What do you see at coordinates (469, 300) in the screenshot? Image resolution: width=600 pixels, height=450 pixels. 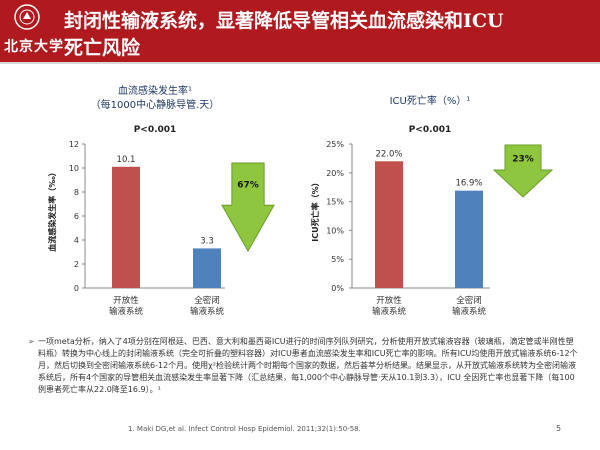 I see `chart2-category-label: 全密闭` at bounding box center [469, 300].